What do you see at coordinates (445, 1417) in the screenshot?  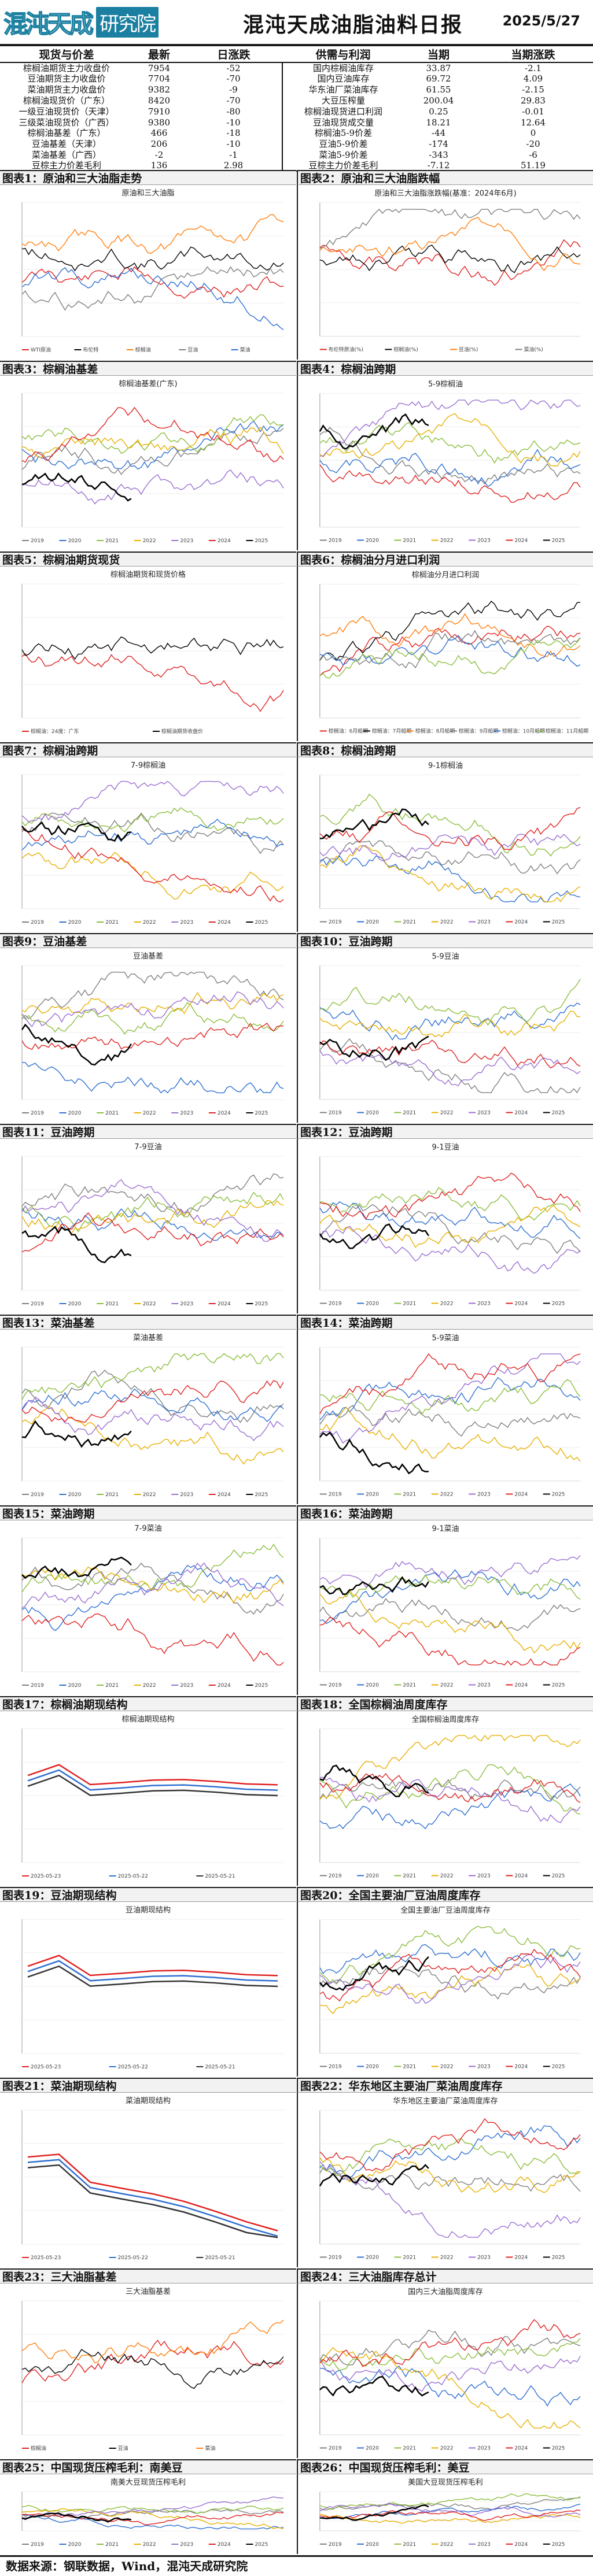 I see `chart-svg: 5-9菜油 2019 2020 2021 2022 2023 2024 2025` at bounding box center [445, 1417].